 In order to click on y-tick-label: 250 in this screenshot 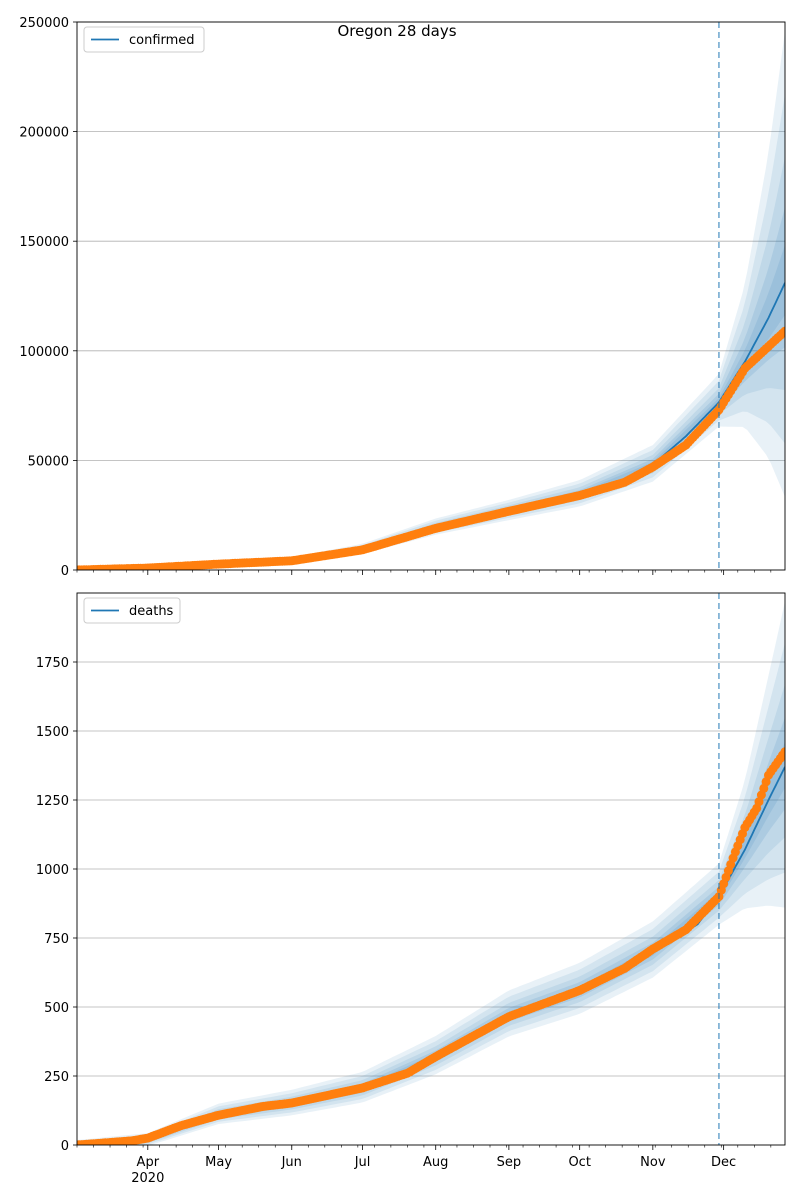, I will do `click(56, 1077)`.